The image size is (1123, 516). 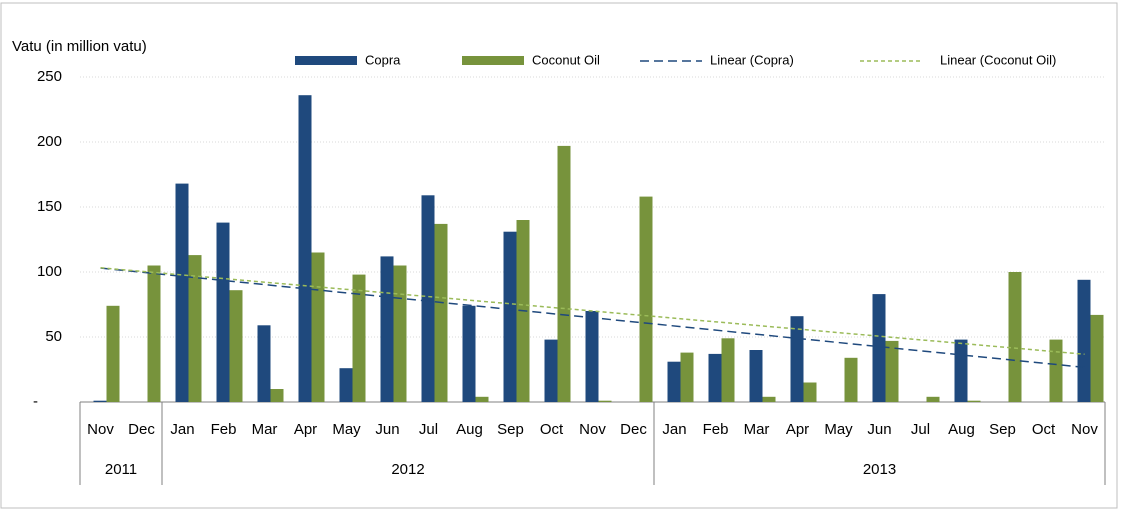 What do you see at coordinates (752, 59) in the screenshot?
I see `legend-label: Linear (Copra)` at bounding box center [752, 59].